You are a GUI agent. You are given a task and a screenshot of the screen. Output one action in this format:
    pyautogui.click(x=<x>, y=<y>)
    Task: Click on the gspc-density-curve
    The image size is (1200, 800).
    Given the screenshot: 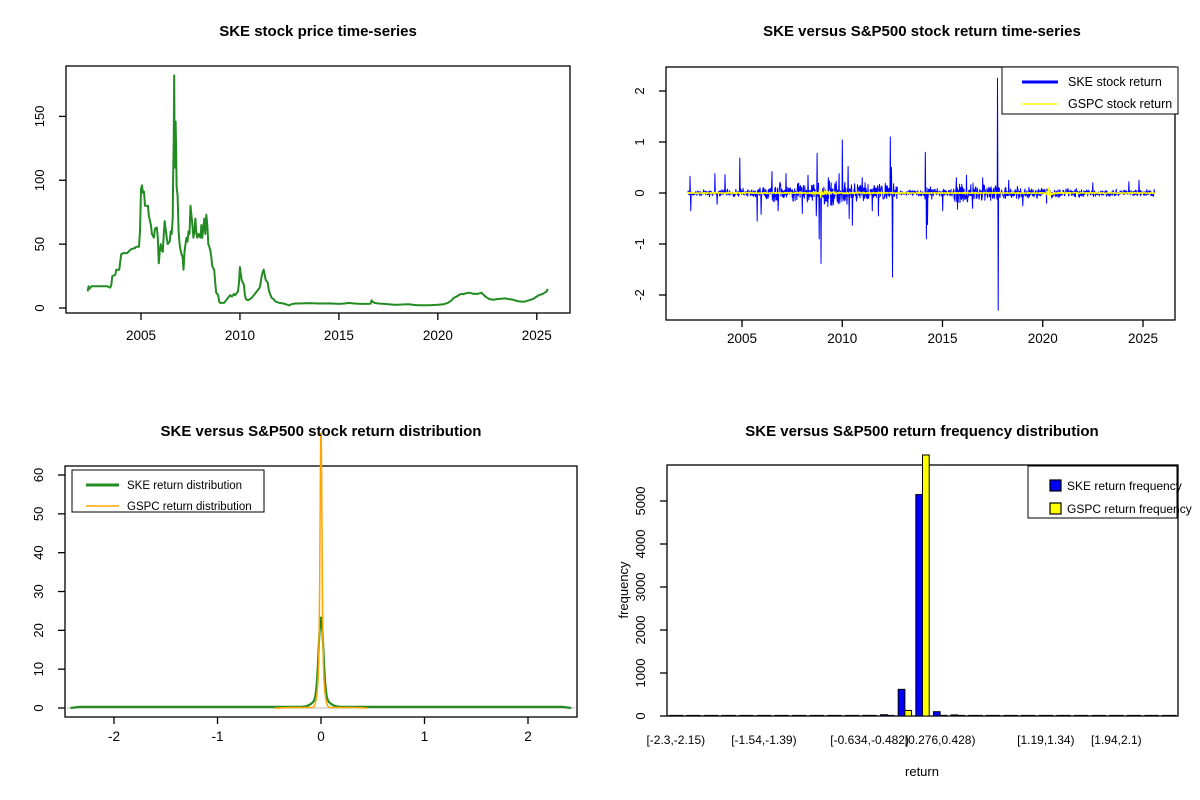 What is the action you would take?
    pyautogui.click(x=321, y=570)
    